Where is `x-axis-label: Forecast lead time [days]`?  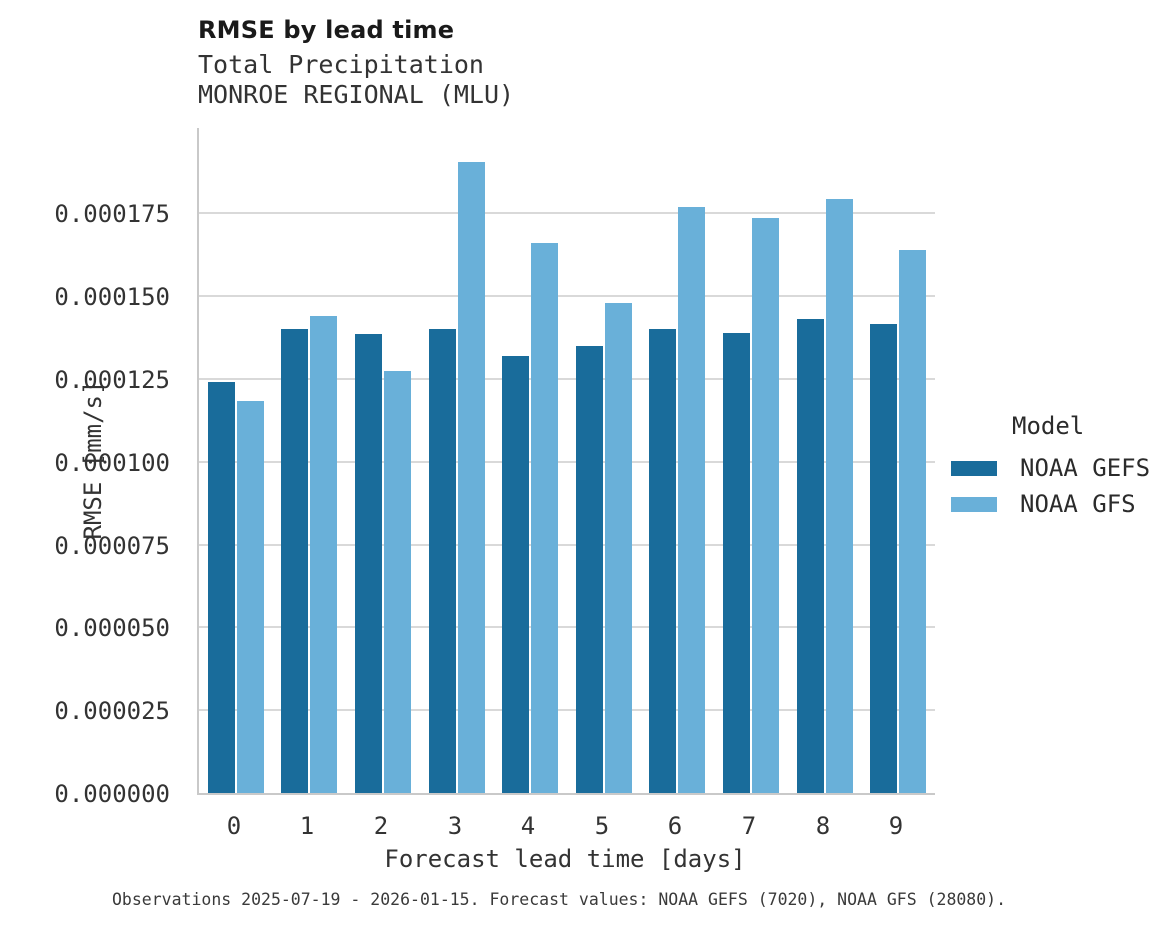 x-axis-label: Forecast lead time [days] is located at coordinates (565, 859).